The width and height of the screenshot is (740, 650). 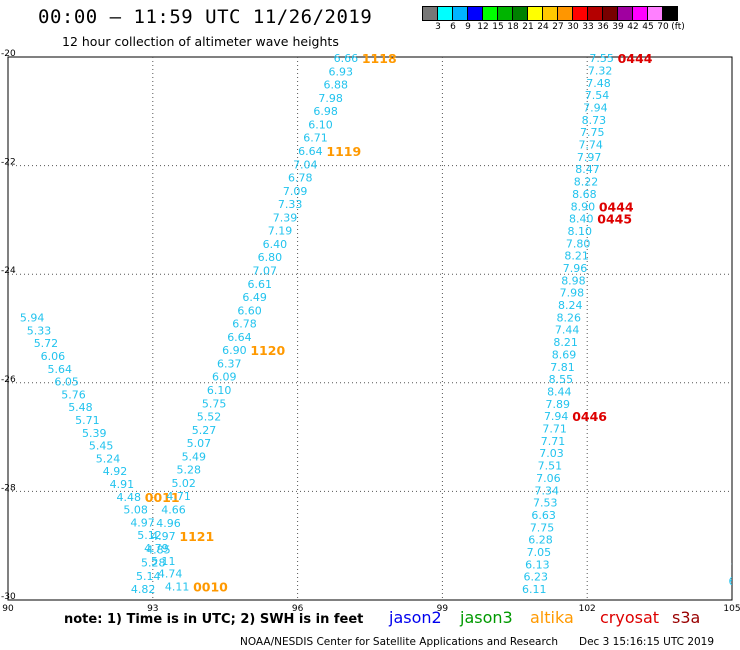 What do you see at coordinates (94, 433) in the screenshot?
I see `wave-height-value: 5.39` at bounding box center [94, 433].